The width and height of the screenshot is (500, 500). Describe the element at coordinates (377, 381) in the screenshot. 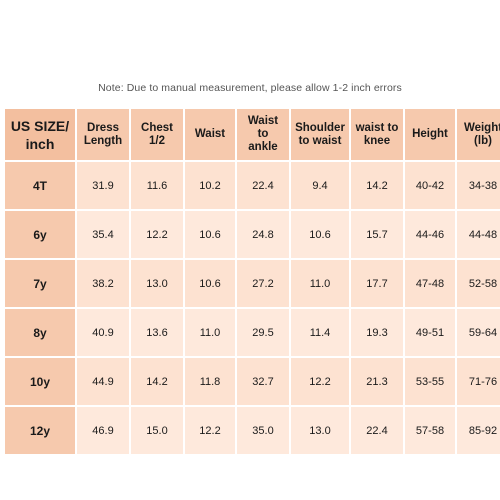

I see `waist-to-knee-cell: 21.3` at that location.